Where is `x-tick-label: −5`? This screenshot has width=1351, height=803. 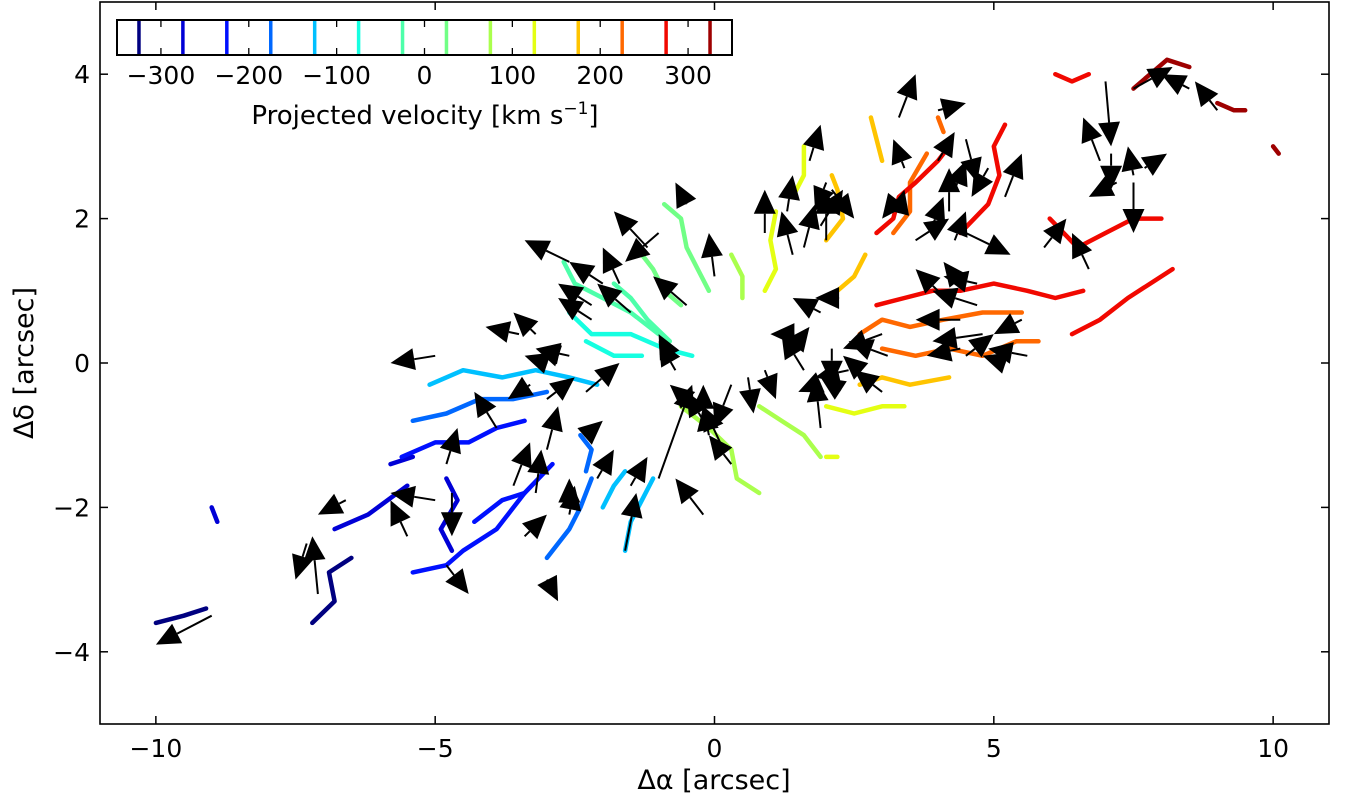
x-tick-label: −5 is located at coordinates (435, 748).